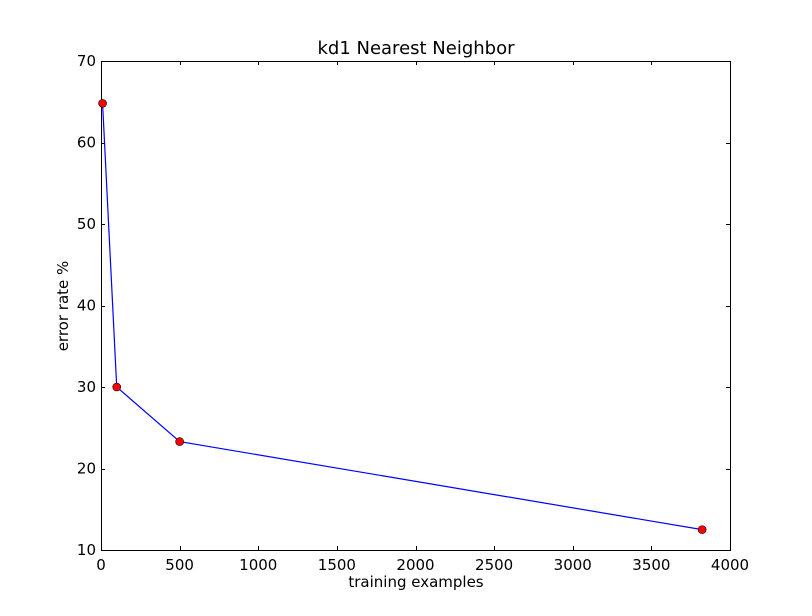 This screenshot has width=812, height=616. Describe the element at coordinates (86, 469) in the screenshot. I see `y-tick-label: 20` at that location.